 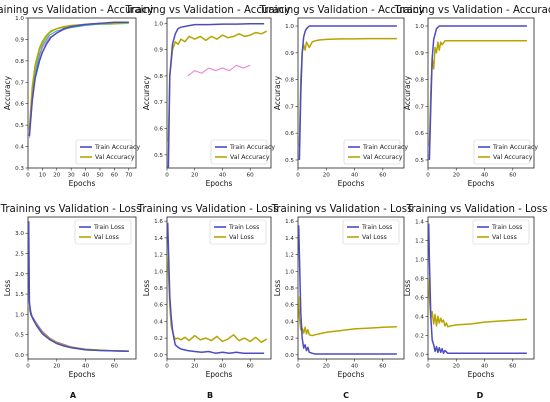 I want to click on y-tick-label: 1.2, so click(x=158, y=256).